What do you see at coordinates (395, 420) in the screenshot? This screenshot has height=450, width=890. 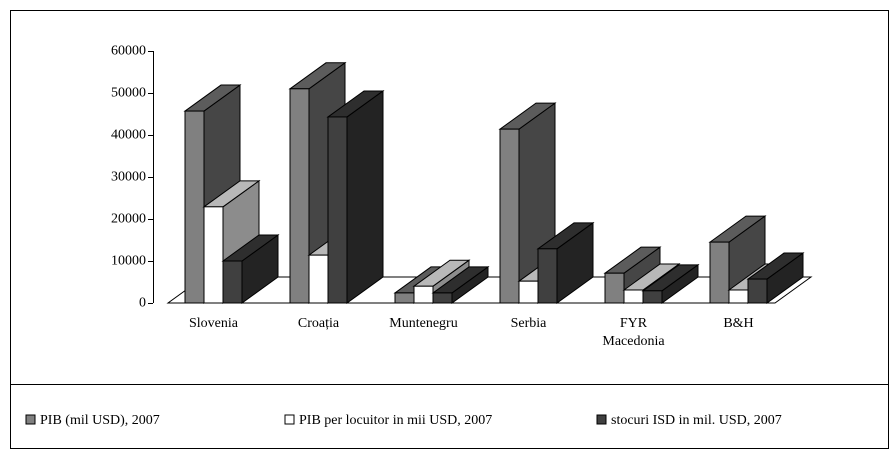 I see `legend-label: PIB per locuitor in mii USD, 2007` at bounding box center [395, 420].